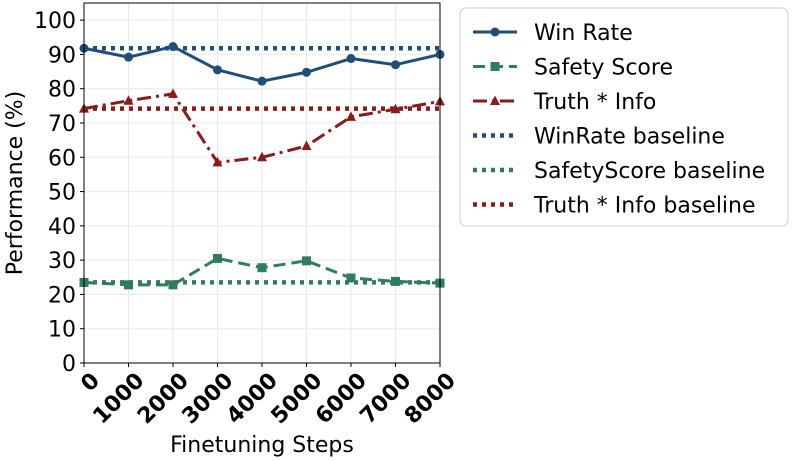 The image size is (793, 461). Describe the element at coordinates (62, 261) in the screenshot. I see `y-tick-label: 30` at that location.